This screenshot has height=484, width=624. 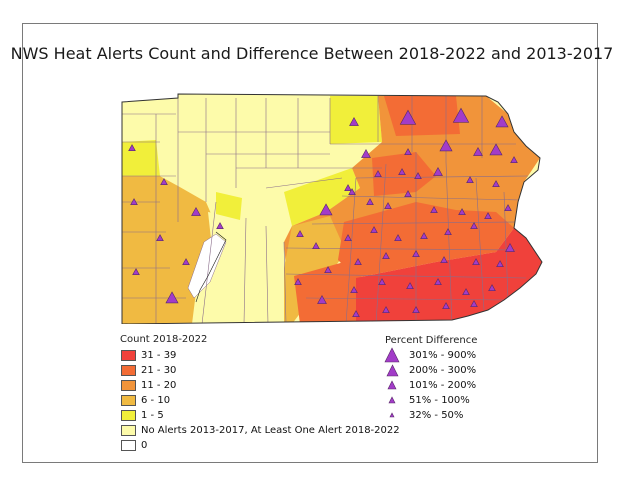 I want to click on percent-legend-item: 101% - 200%, so click(x=428, y=385).